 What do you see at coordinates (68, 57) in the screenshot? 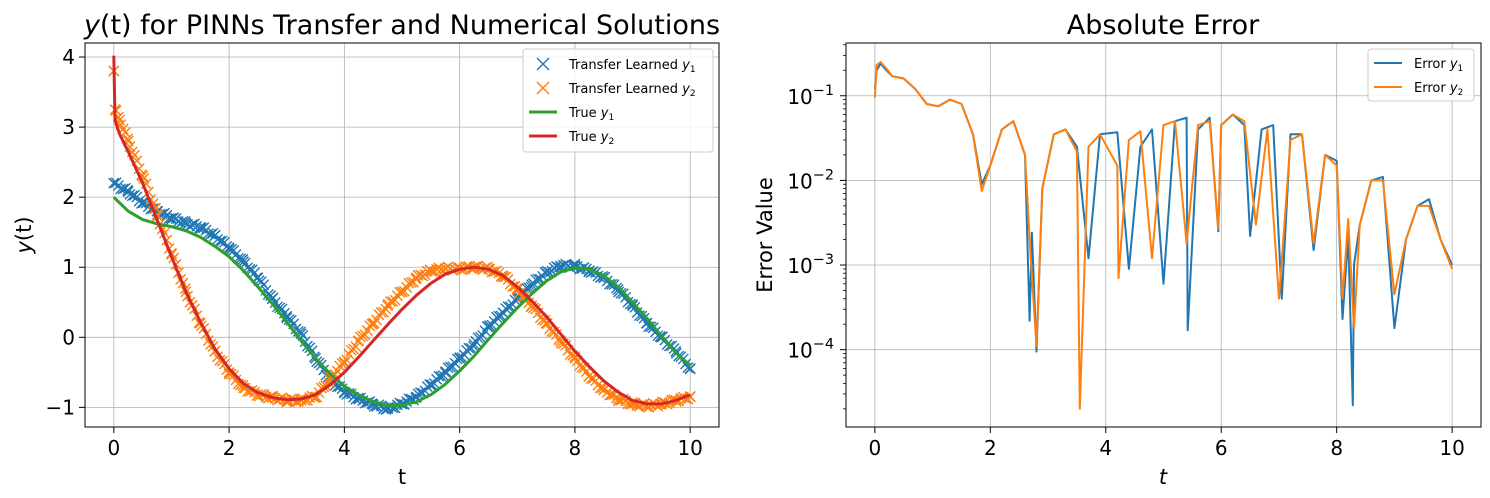
I see `left-y-tick-label: 4` at bounding box center [68, 57].